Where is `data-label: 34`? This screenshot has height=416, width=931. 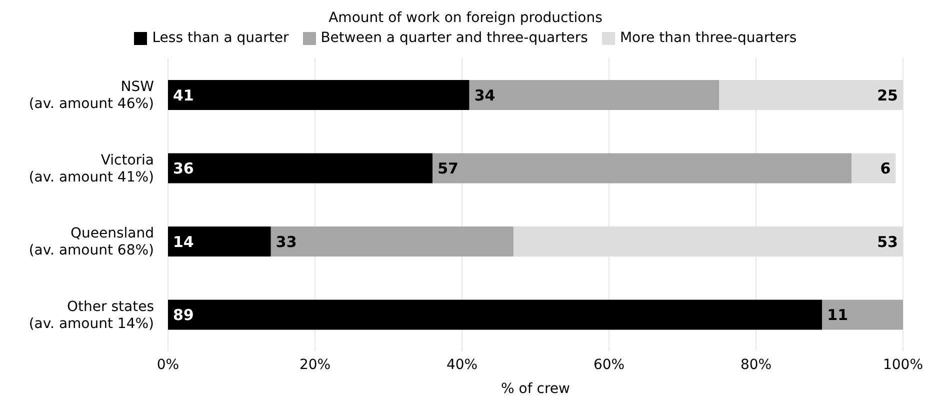
data-label: 34 is located at coordinates (485, 95).